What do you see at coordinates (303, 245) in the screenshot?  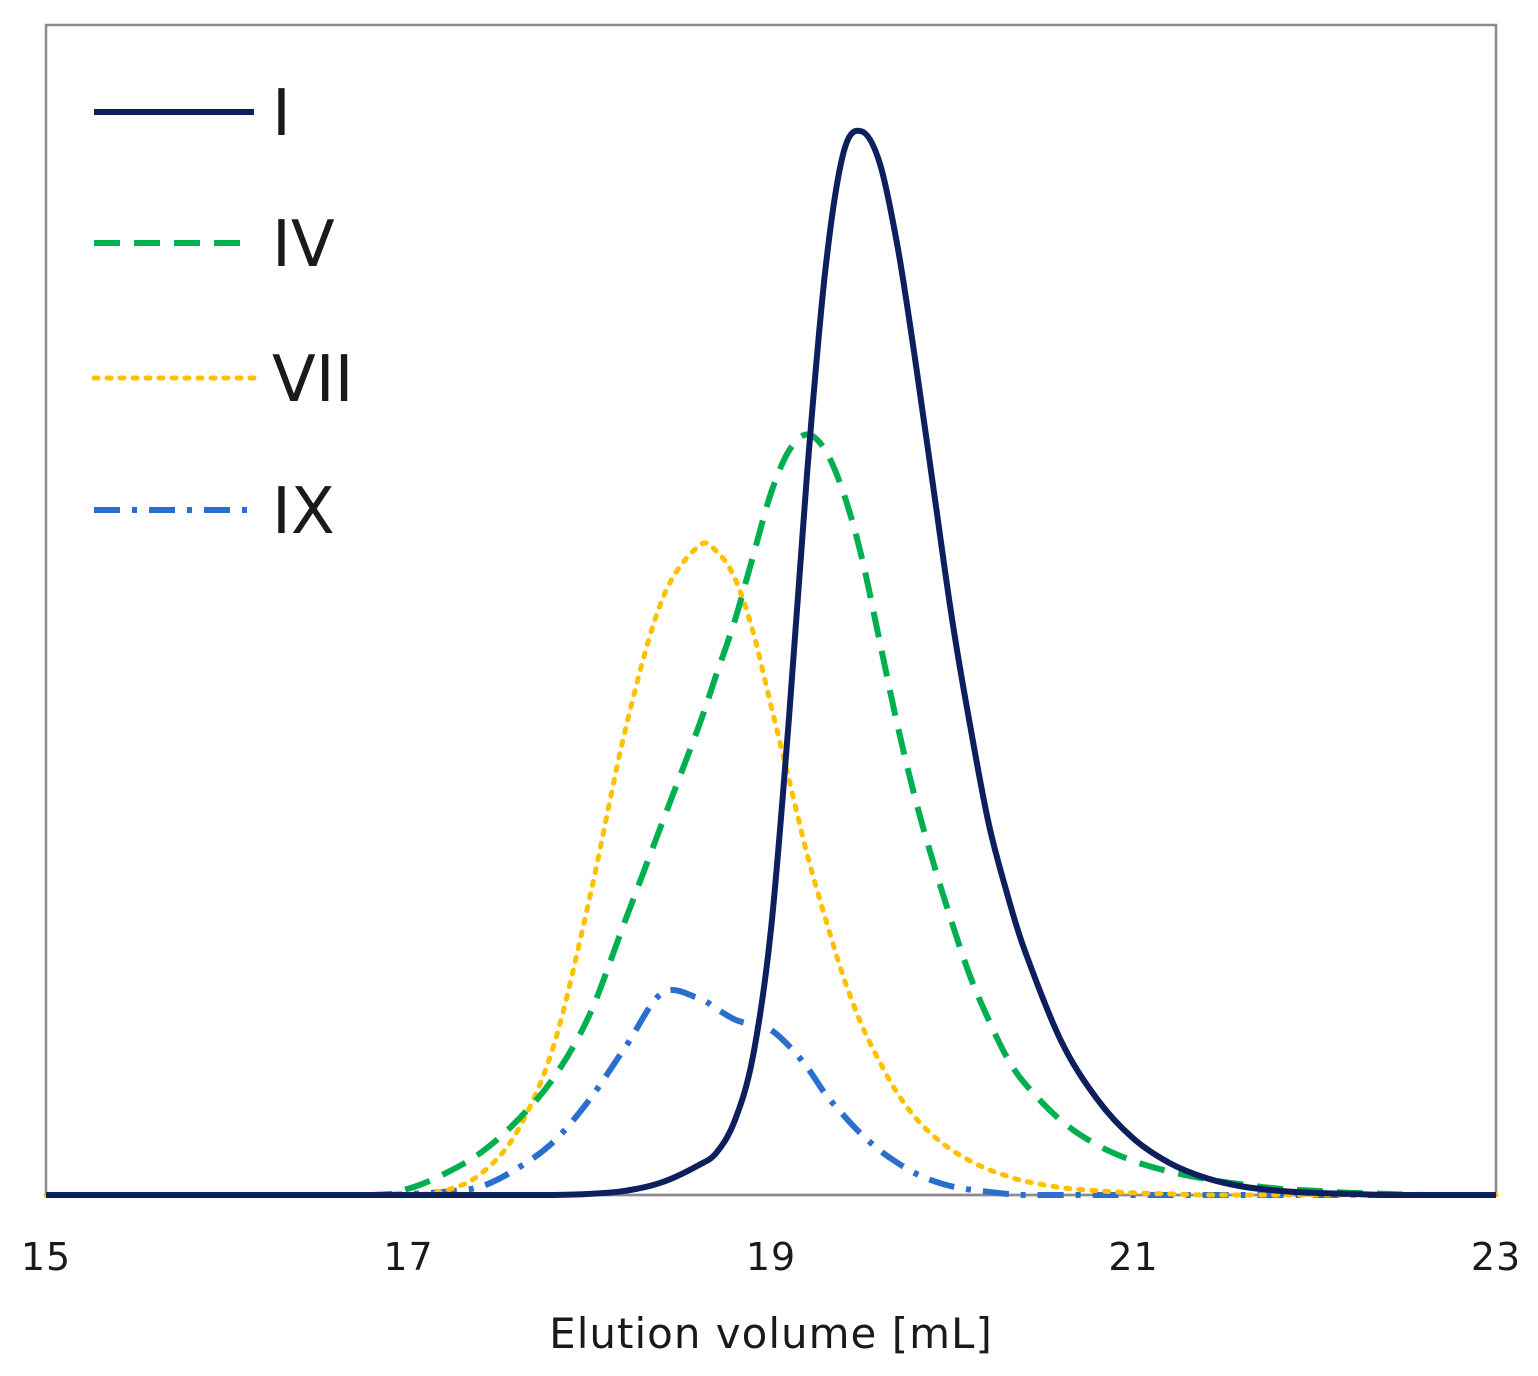 I see `legend-label-iv: IV` at bounding box center [303, 245].